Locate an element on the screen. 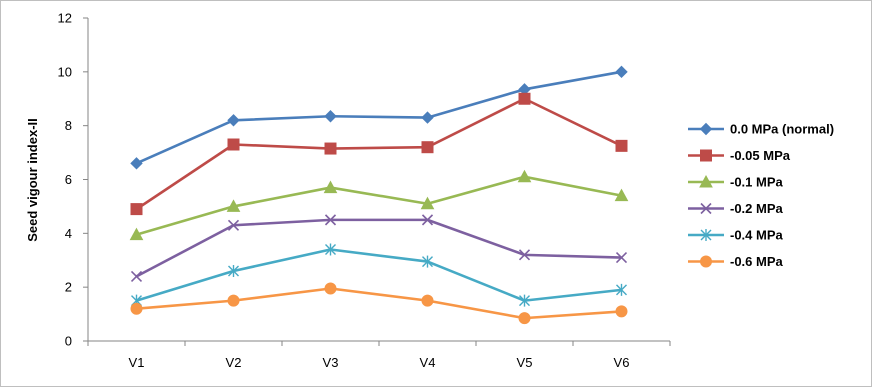  legend-label: -0.4 MPa is located at coordinates (757, 235).